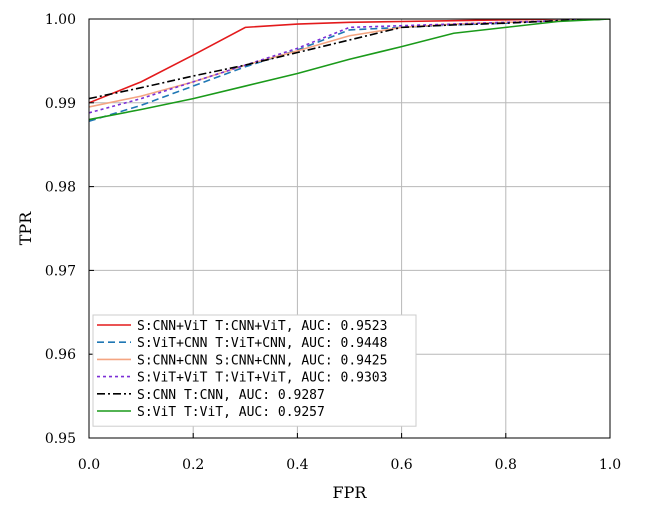 The image size is (657, 519). Describe the element at coordinates (60, 439) in the screenshot. I see `y-tick-label: 0.95` at that location.